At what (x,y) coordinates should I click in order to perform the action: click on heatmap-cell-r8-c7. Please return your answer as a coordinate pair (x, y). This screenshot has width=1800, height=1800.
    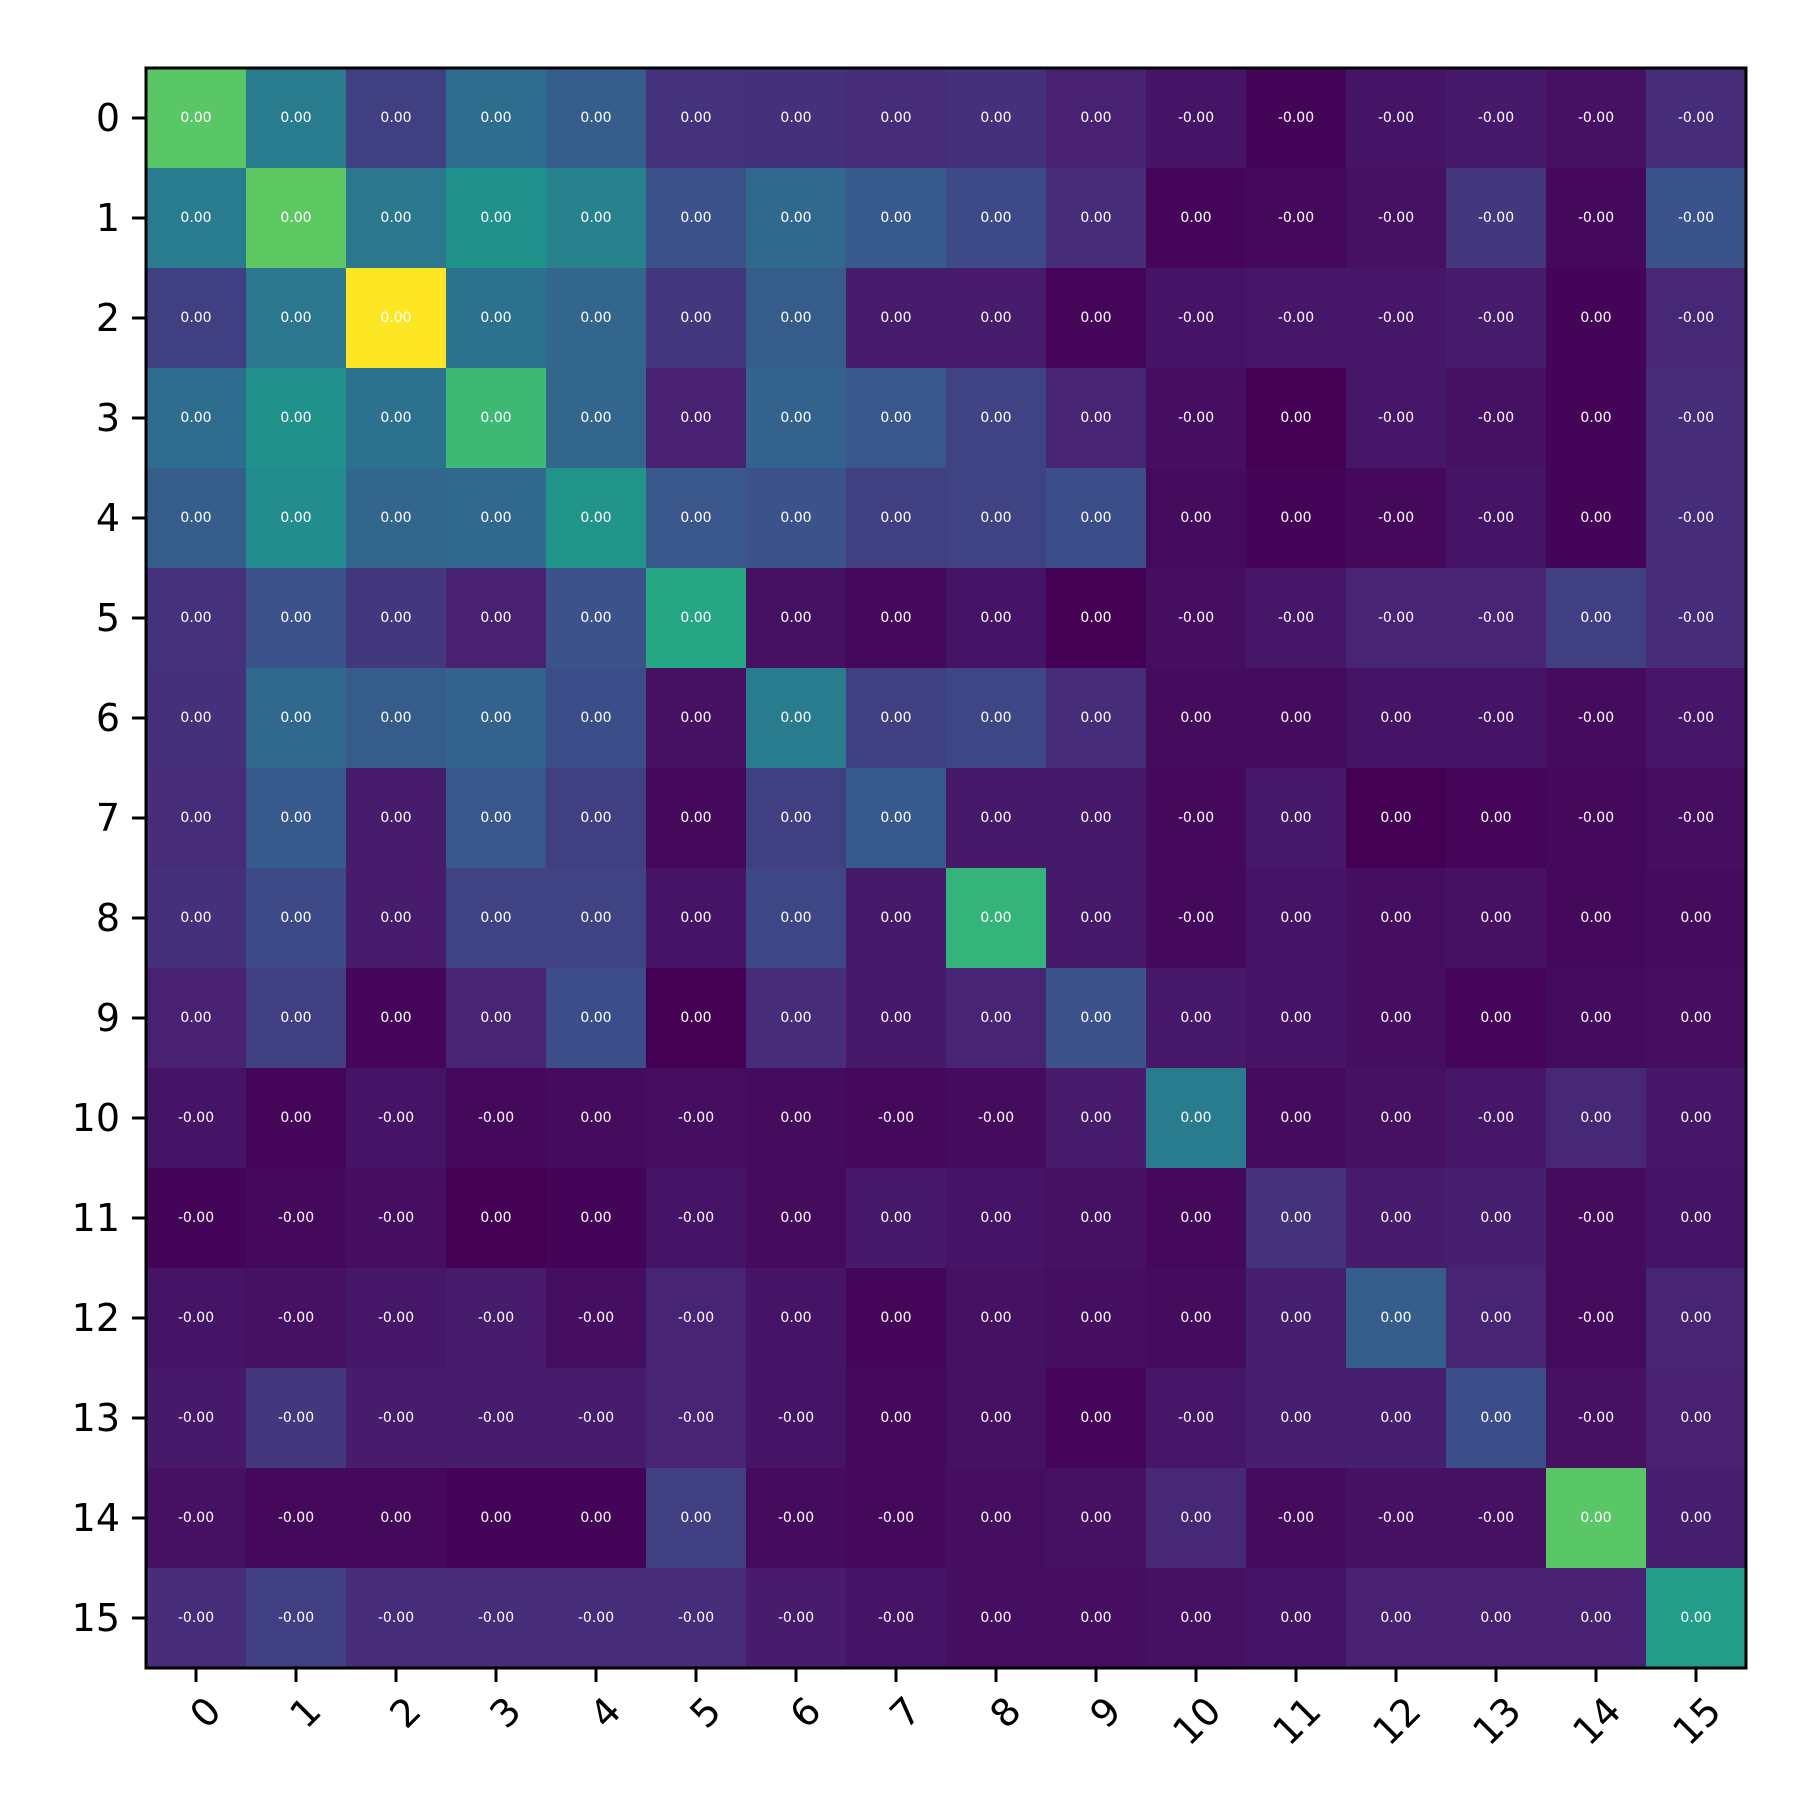
    Looking at the image, I should click on (896, 918).